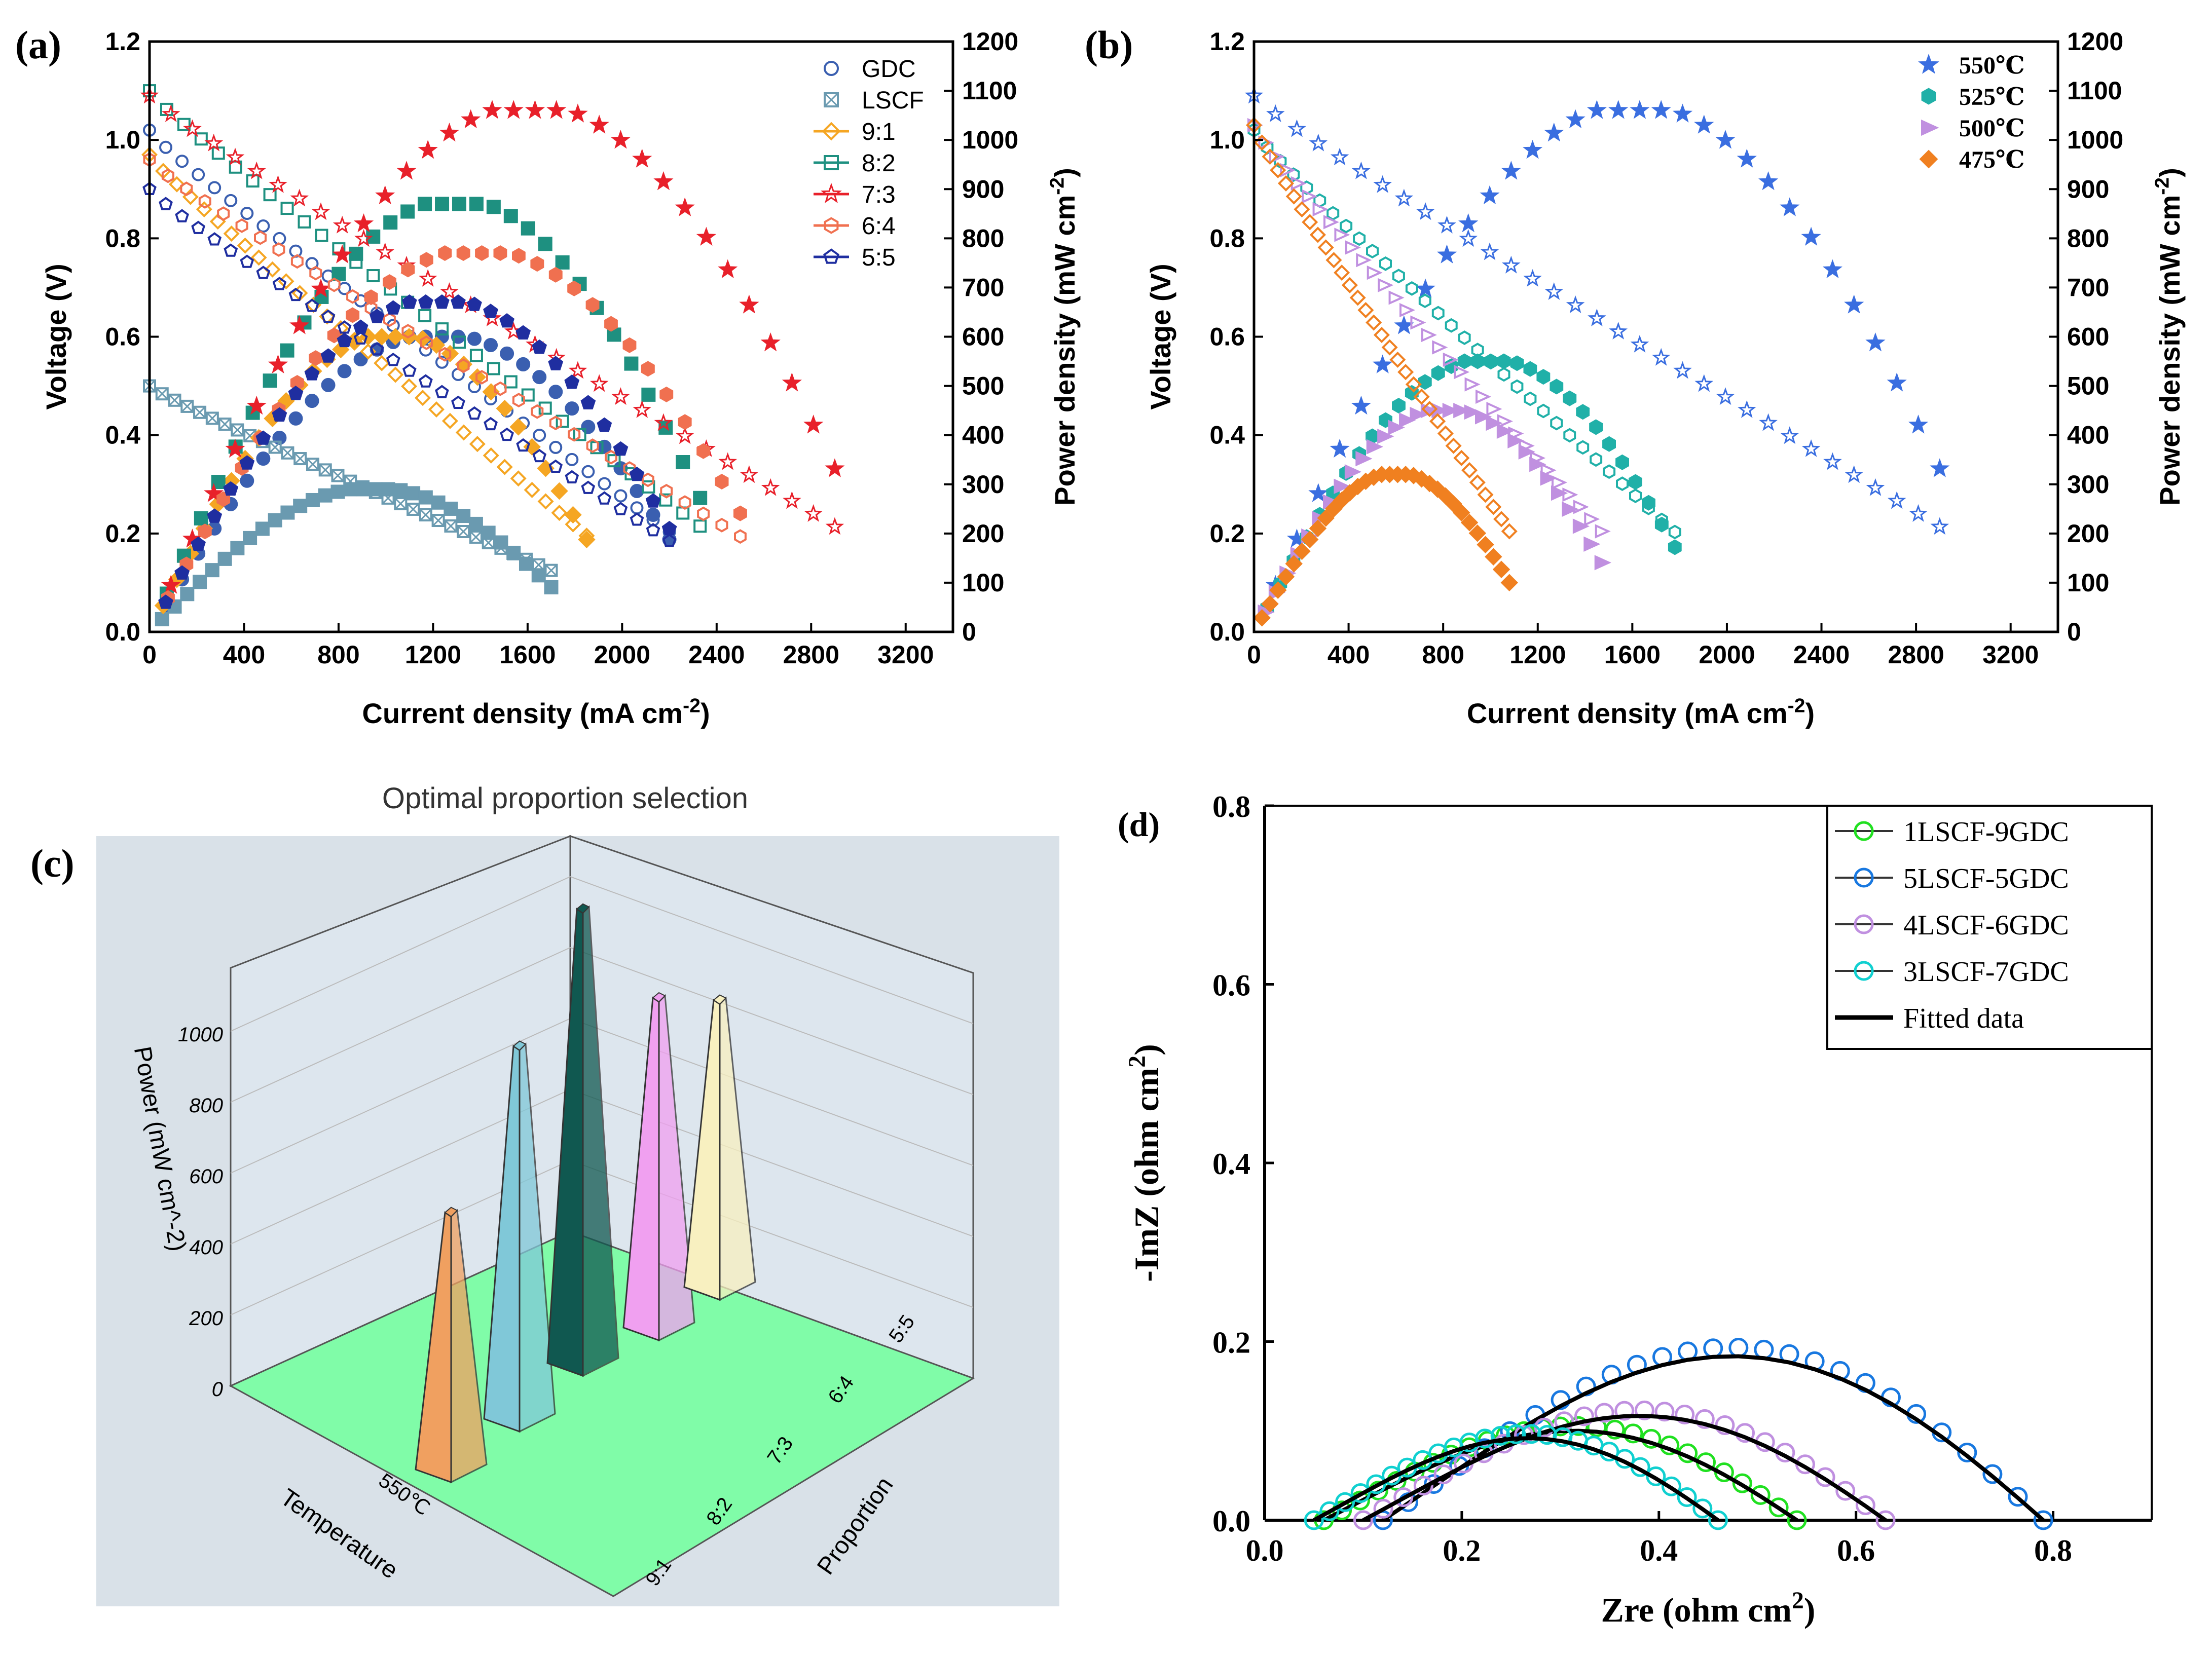 The height and width of the screenshot is (1656, 2212). Describe the element at coordinates (983, 189) in the screenshot. I see `y2-tick-label: 900` at that location.